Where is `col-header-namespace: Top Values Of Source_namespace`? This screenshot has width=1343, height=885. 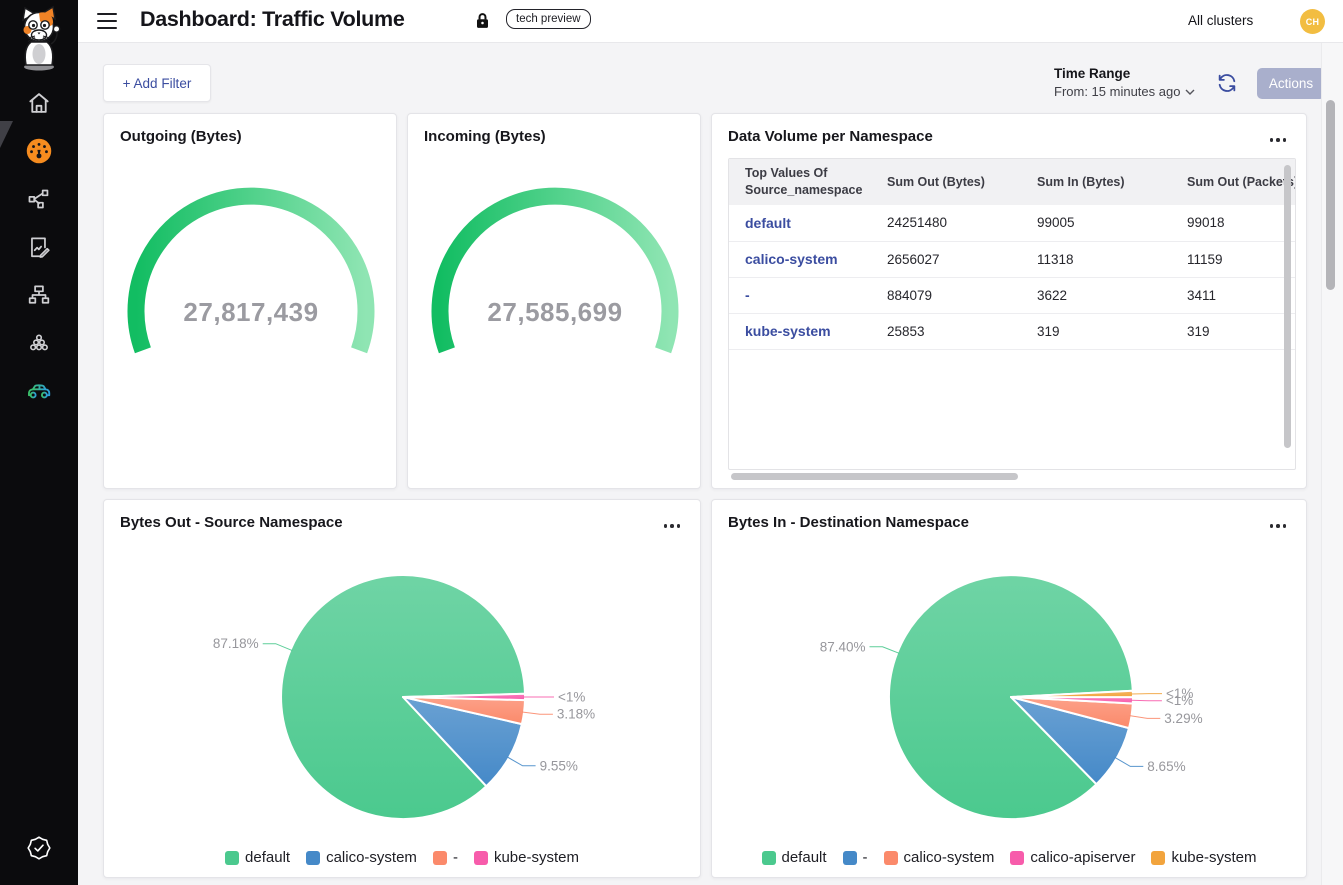 col-header-namespace: Top Values Of Source_namespace is located at coordinates (800, 182).